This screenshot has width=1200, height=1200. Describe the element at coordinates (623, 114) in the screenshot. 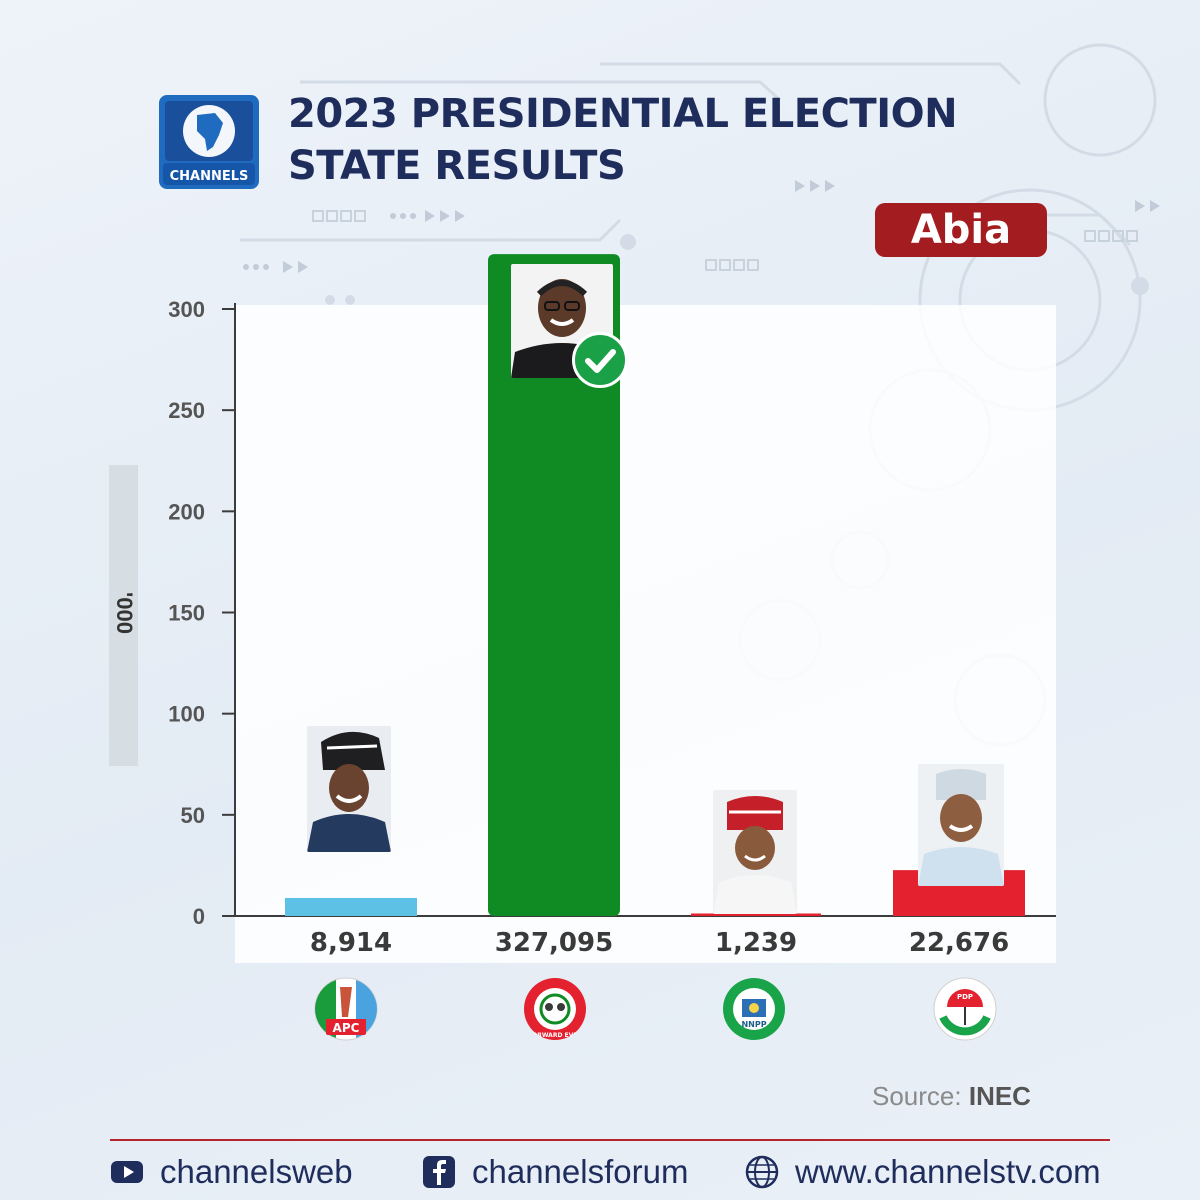

I see `title-line-1: 2023 PRESIDENTIAL ELECTION` at that location.